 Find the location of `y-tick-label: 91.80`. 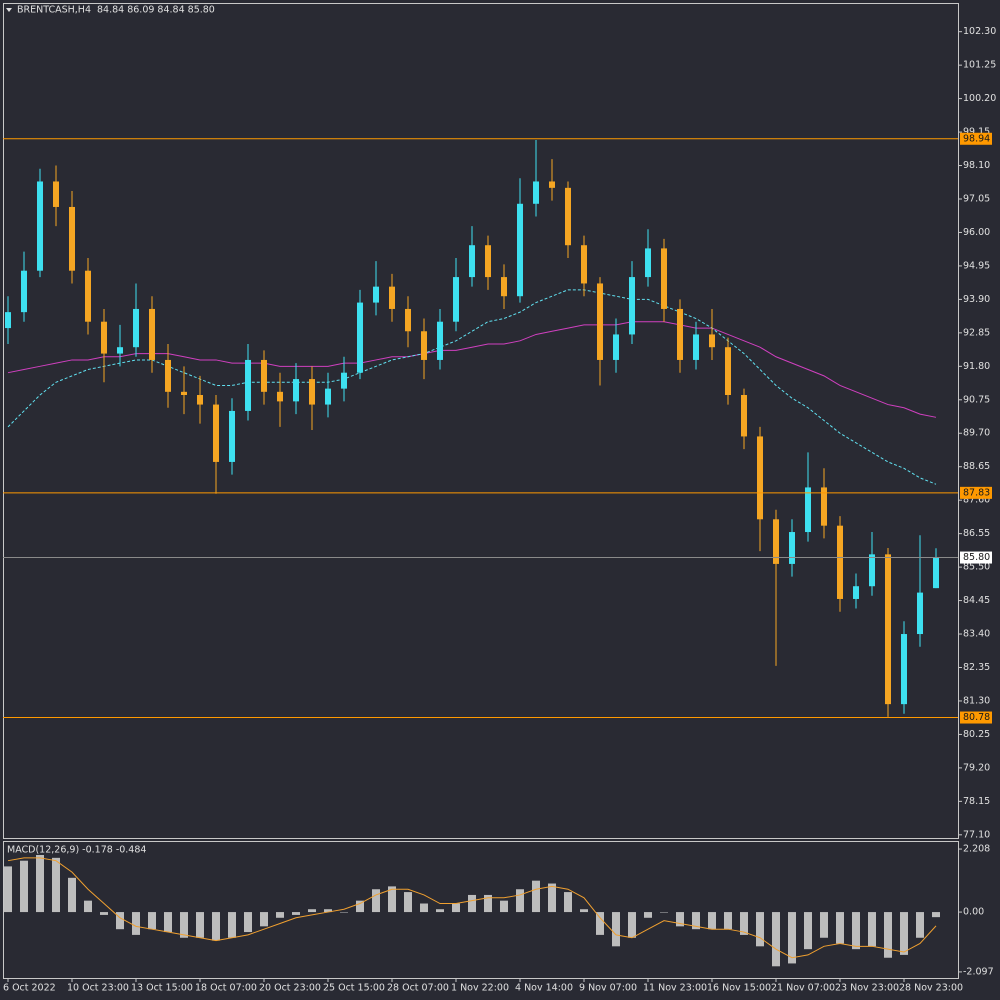

y-tick-label: 91.80 is located at coordinates (976, 366).